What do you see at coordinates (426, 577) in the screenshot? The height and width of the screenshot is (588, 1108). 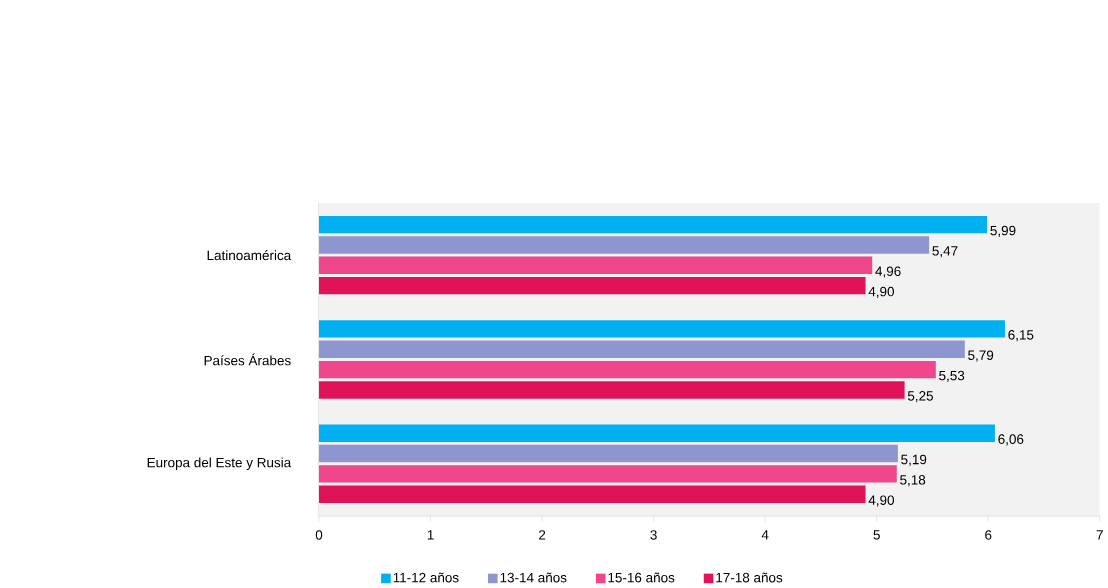 I see `legend-label: 11-12 años` at bounding box center [426, 577].